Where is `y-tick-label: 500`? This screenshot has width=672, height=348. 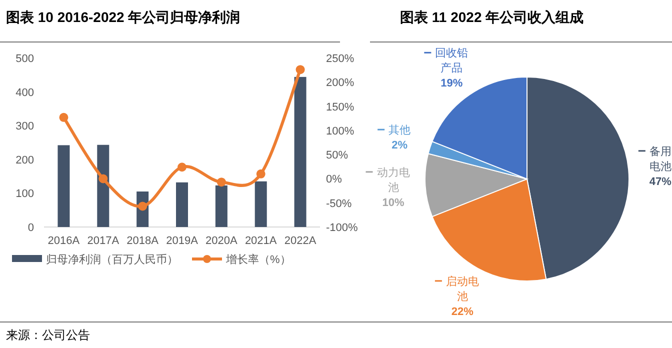 y-tick-label: 500 is located at coordinates (25, 59).